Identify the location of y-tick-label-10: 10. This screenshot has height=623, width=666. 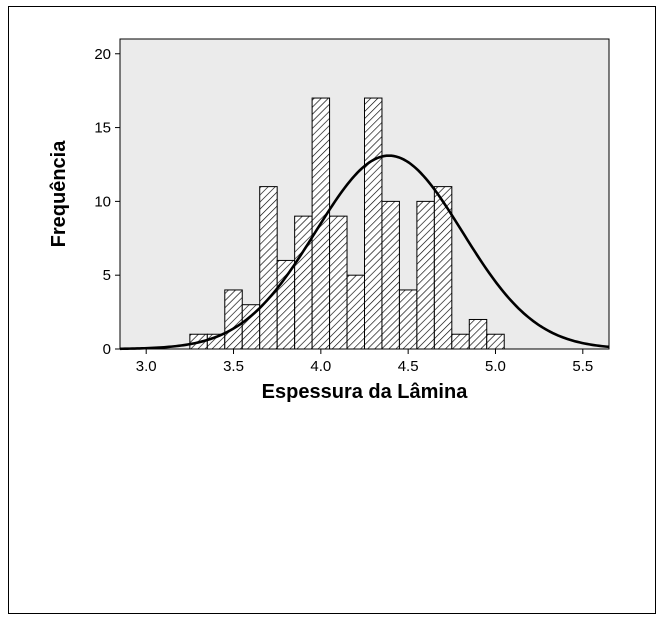
(102, 201).